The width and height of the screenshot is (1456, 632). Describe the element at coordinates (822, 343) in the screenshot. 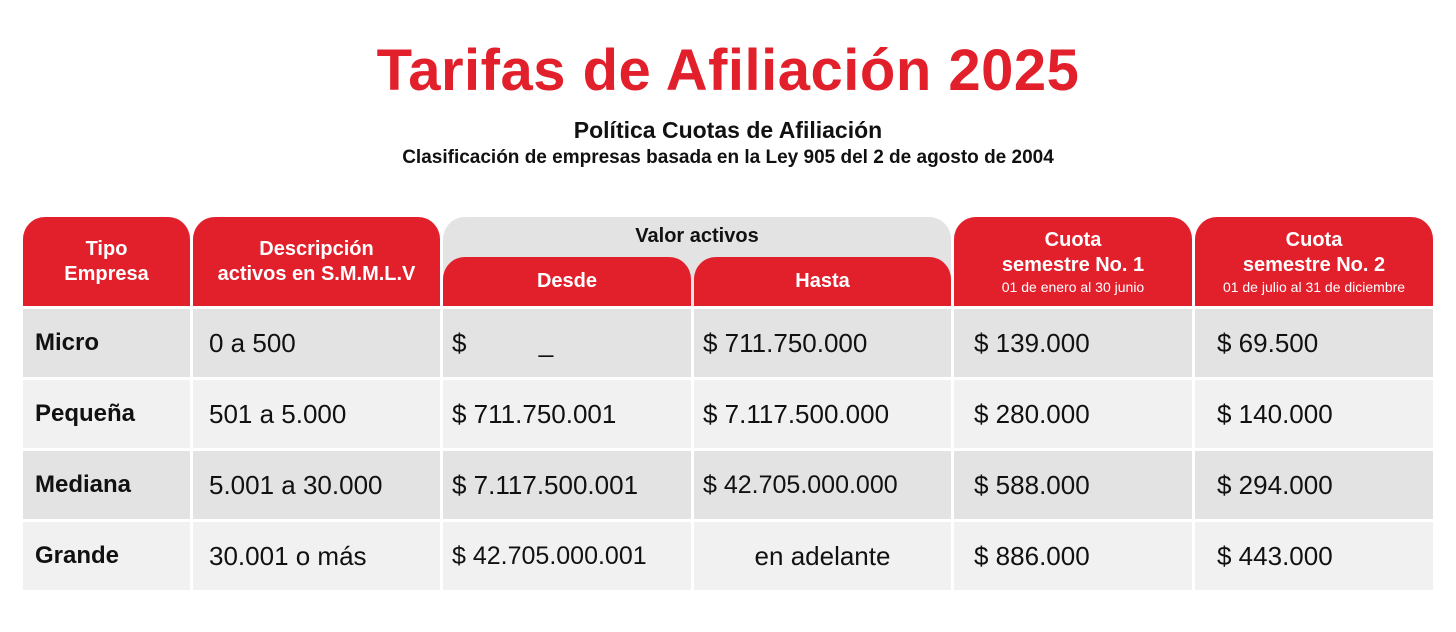

I see `table-cell-hasta: $ 711.750.000` at that location.